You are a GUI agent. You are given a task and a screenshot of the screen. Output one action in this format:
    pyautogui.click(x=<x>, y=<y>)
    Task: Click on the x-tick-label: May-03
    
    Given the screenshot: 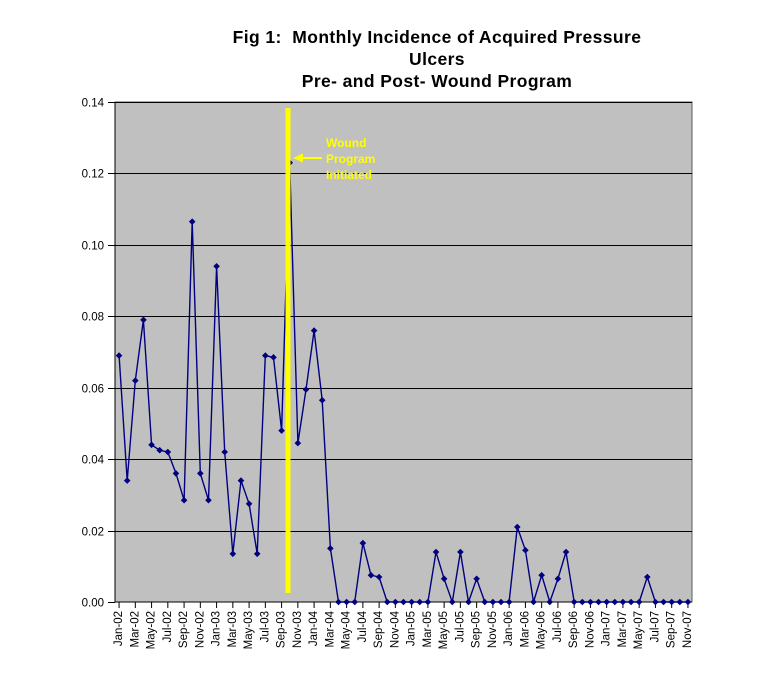 What is the action you would take?
    pyautogui.click(x=249, y=630)
    